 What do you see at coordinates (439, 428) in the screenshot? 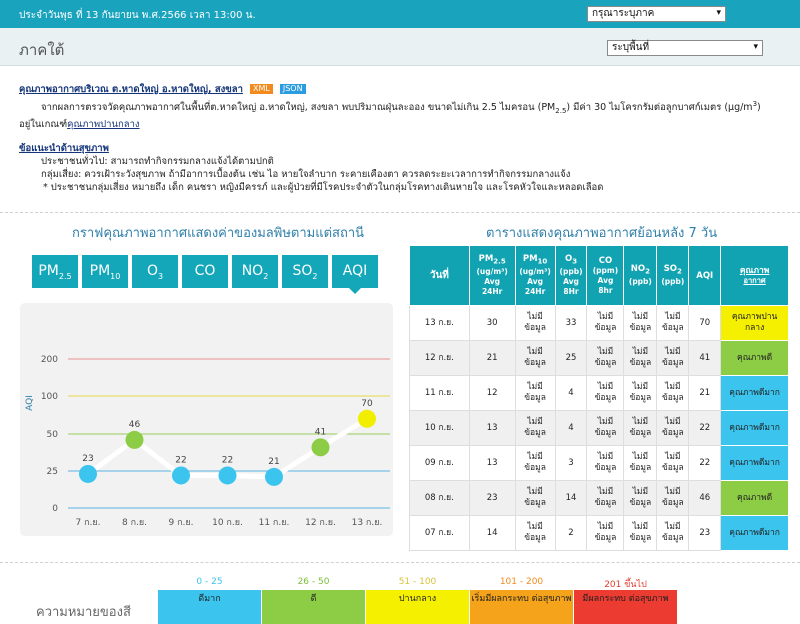
I see `cell-date: 10 ก.ย.` at bounding box center [439, 428].